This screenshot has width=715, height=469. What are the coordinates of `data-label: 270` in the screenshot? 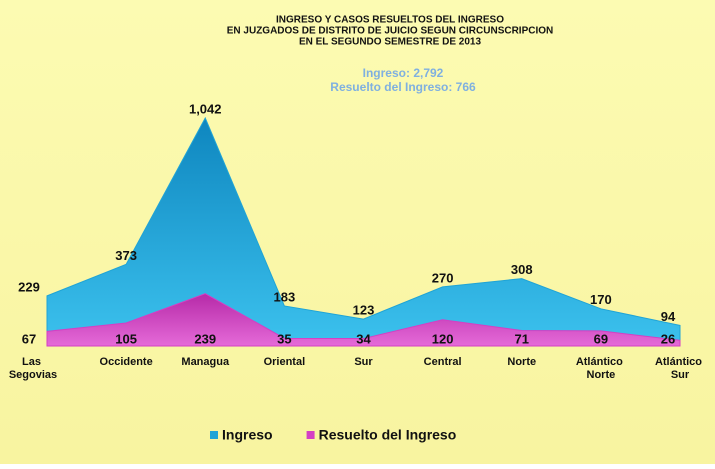 It's located at (443, 277).